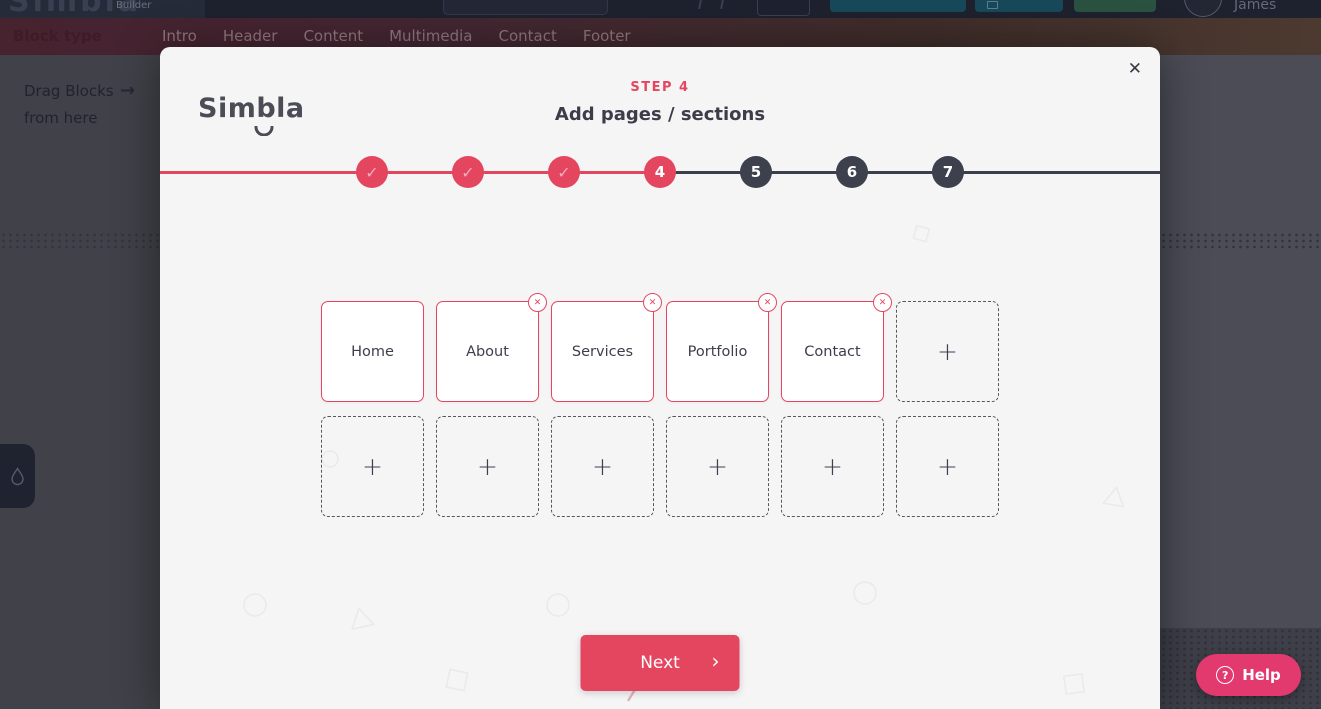  I want to click on drag-hint-line1: Drag Blocks, so click(69, 91).